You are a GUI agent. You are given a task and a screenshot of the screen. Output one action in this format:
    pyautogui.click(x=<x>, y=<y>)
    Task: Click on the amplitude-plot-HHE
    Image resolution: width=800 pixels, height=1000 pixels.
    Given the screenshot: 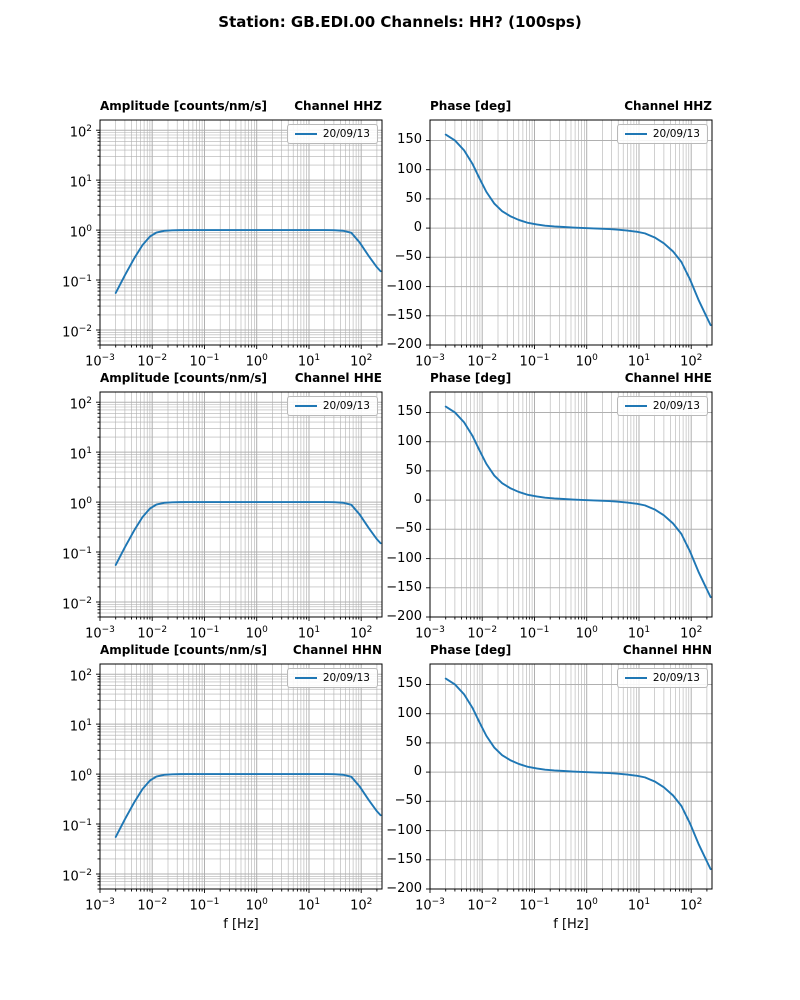 What is the action you would take?
    pyautogui.click(x=239, y=506)
    